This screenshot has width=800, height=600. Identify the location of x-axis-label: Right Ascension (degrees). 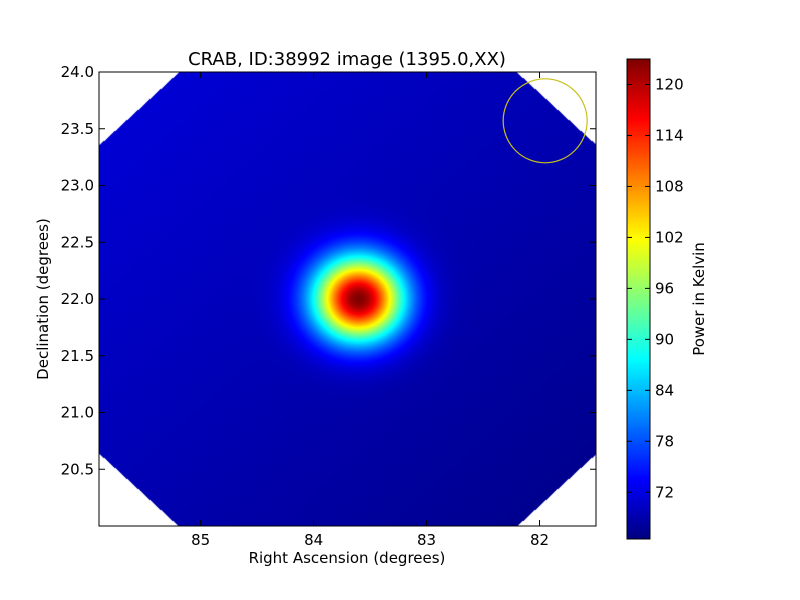
(347, 558).